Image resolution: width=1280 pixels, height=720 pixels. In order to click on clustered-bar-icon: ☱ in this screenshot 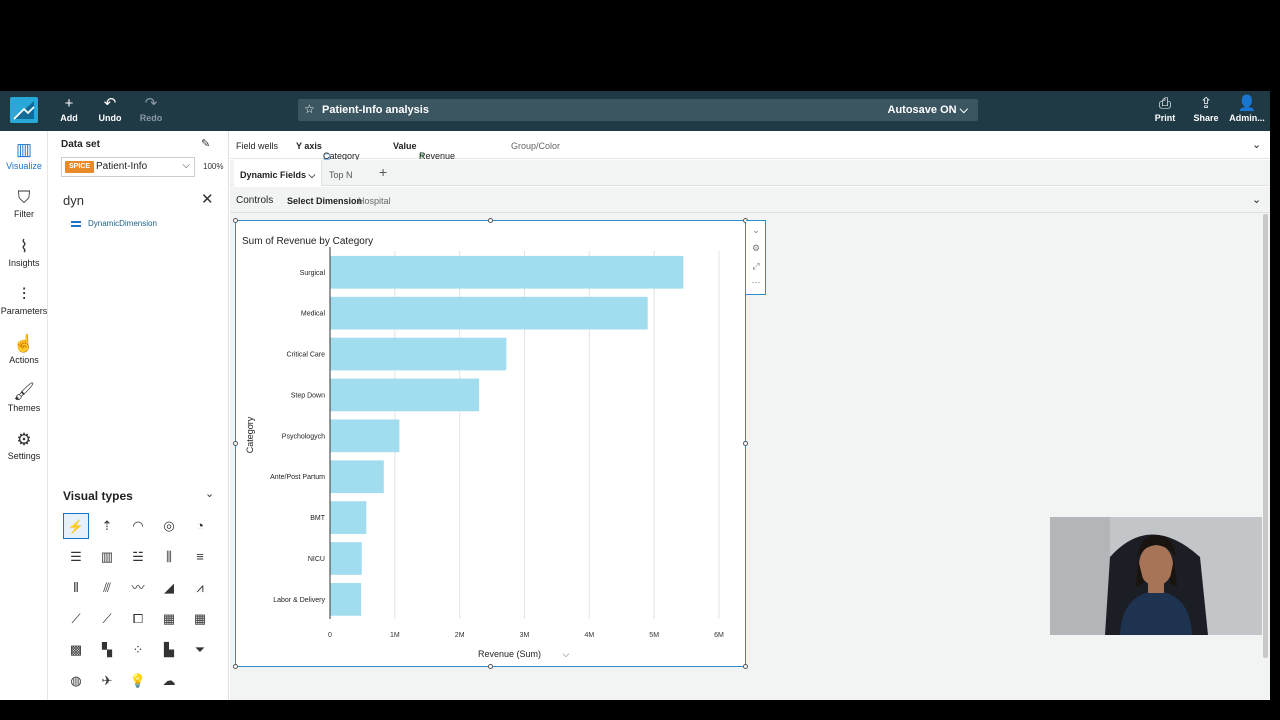, I will do `click(138, 556)`.